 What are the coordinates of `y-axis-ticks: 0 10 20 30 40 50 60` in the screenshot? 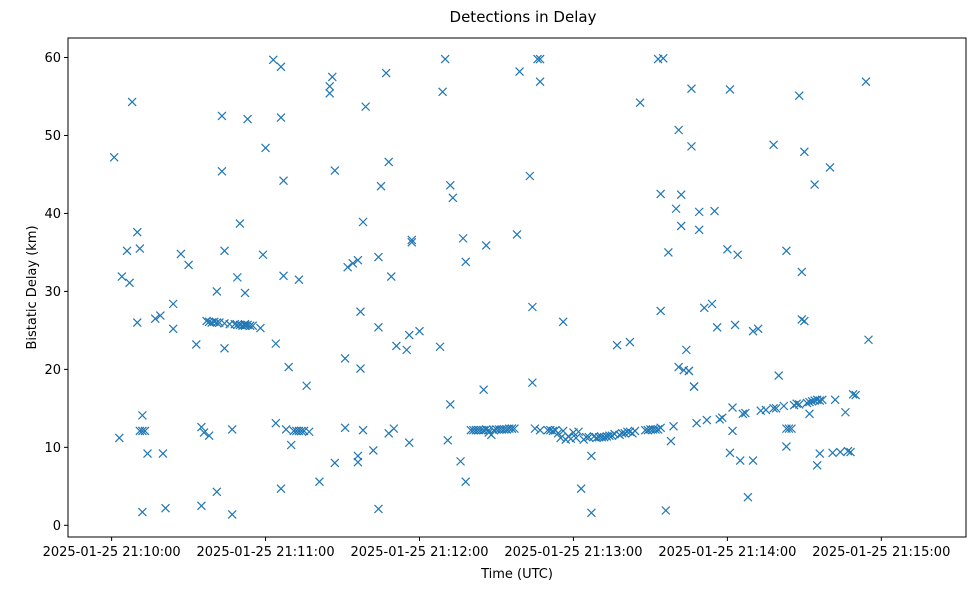 It's located at (56, 292).